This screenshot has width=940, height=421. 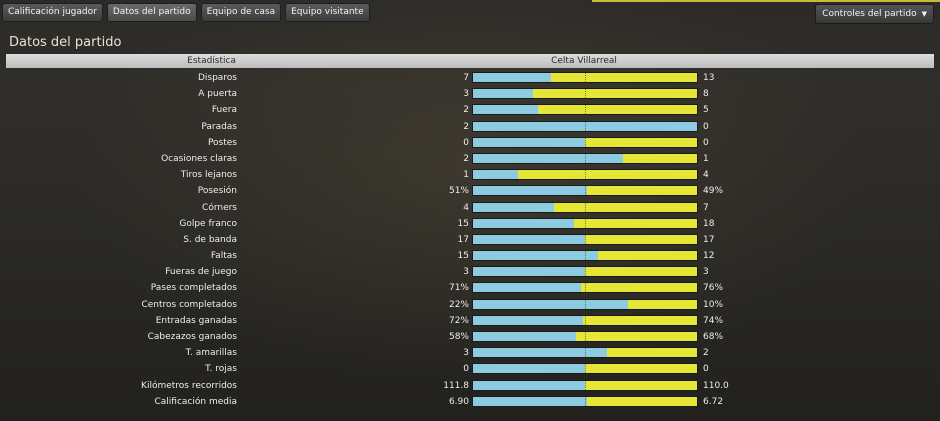 I want to click on away-value: 110.0, so click(x=716, y=385).